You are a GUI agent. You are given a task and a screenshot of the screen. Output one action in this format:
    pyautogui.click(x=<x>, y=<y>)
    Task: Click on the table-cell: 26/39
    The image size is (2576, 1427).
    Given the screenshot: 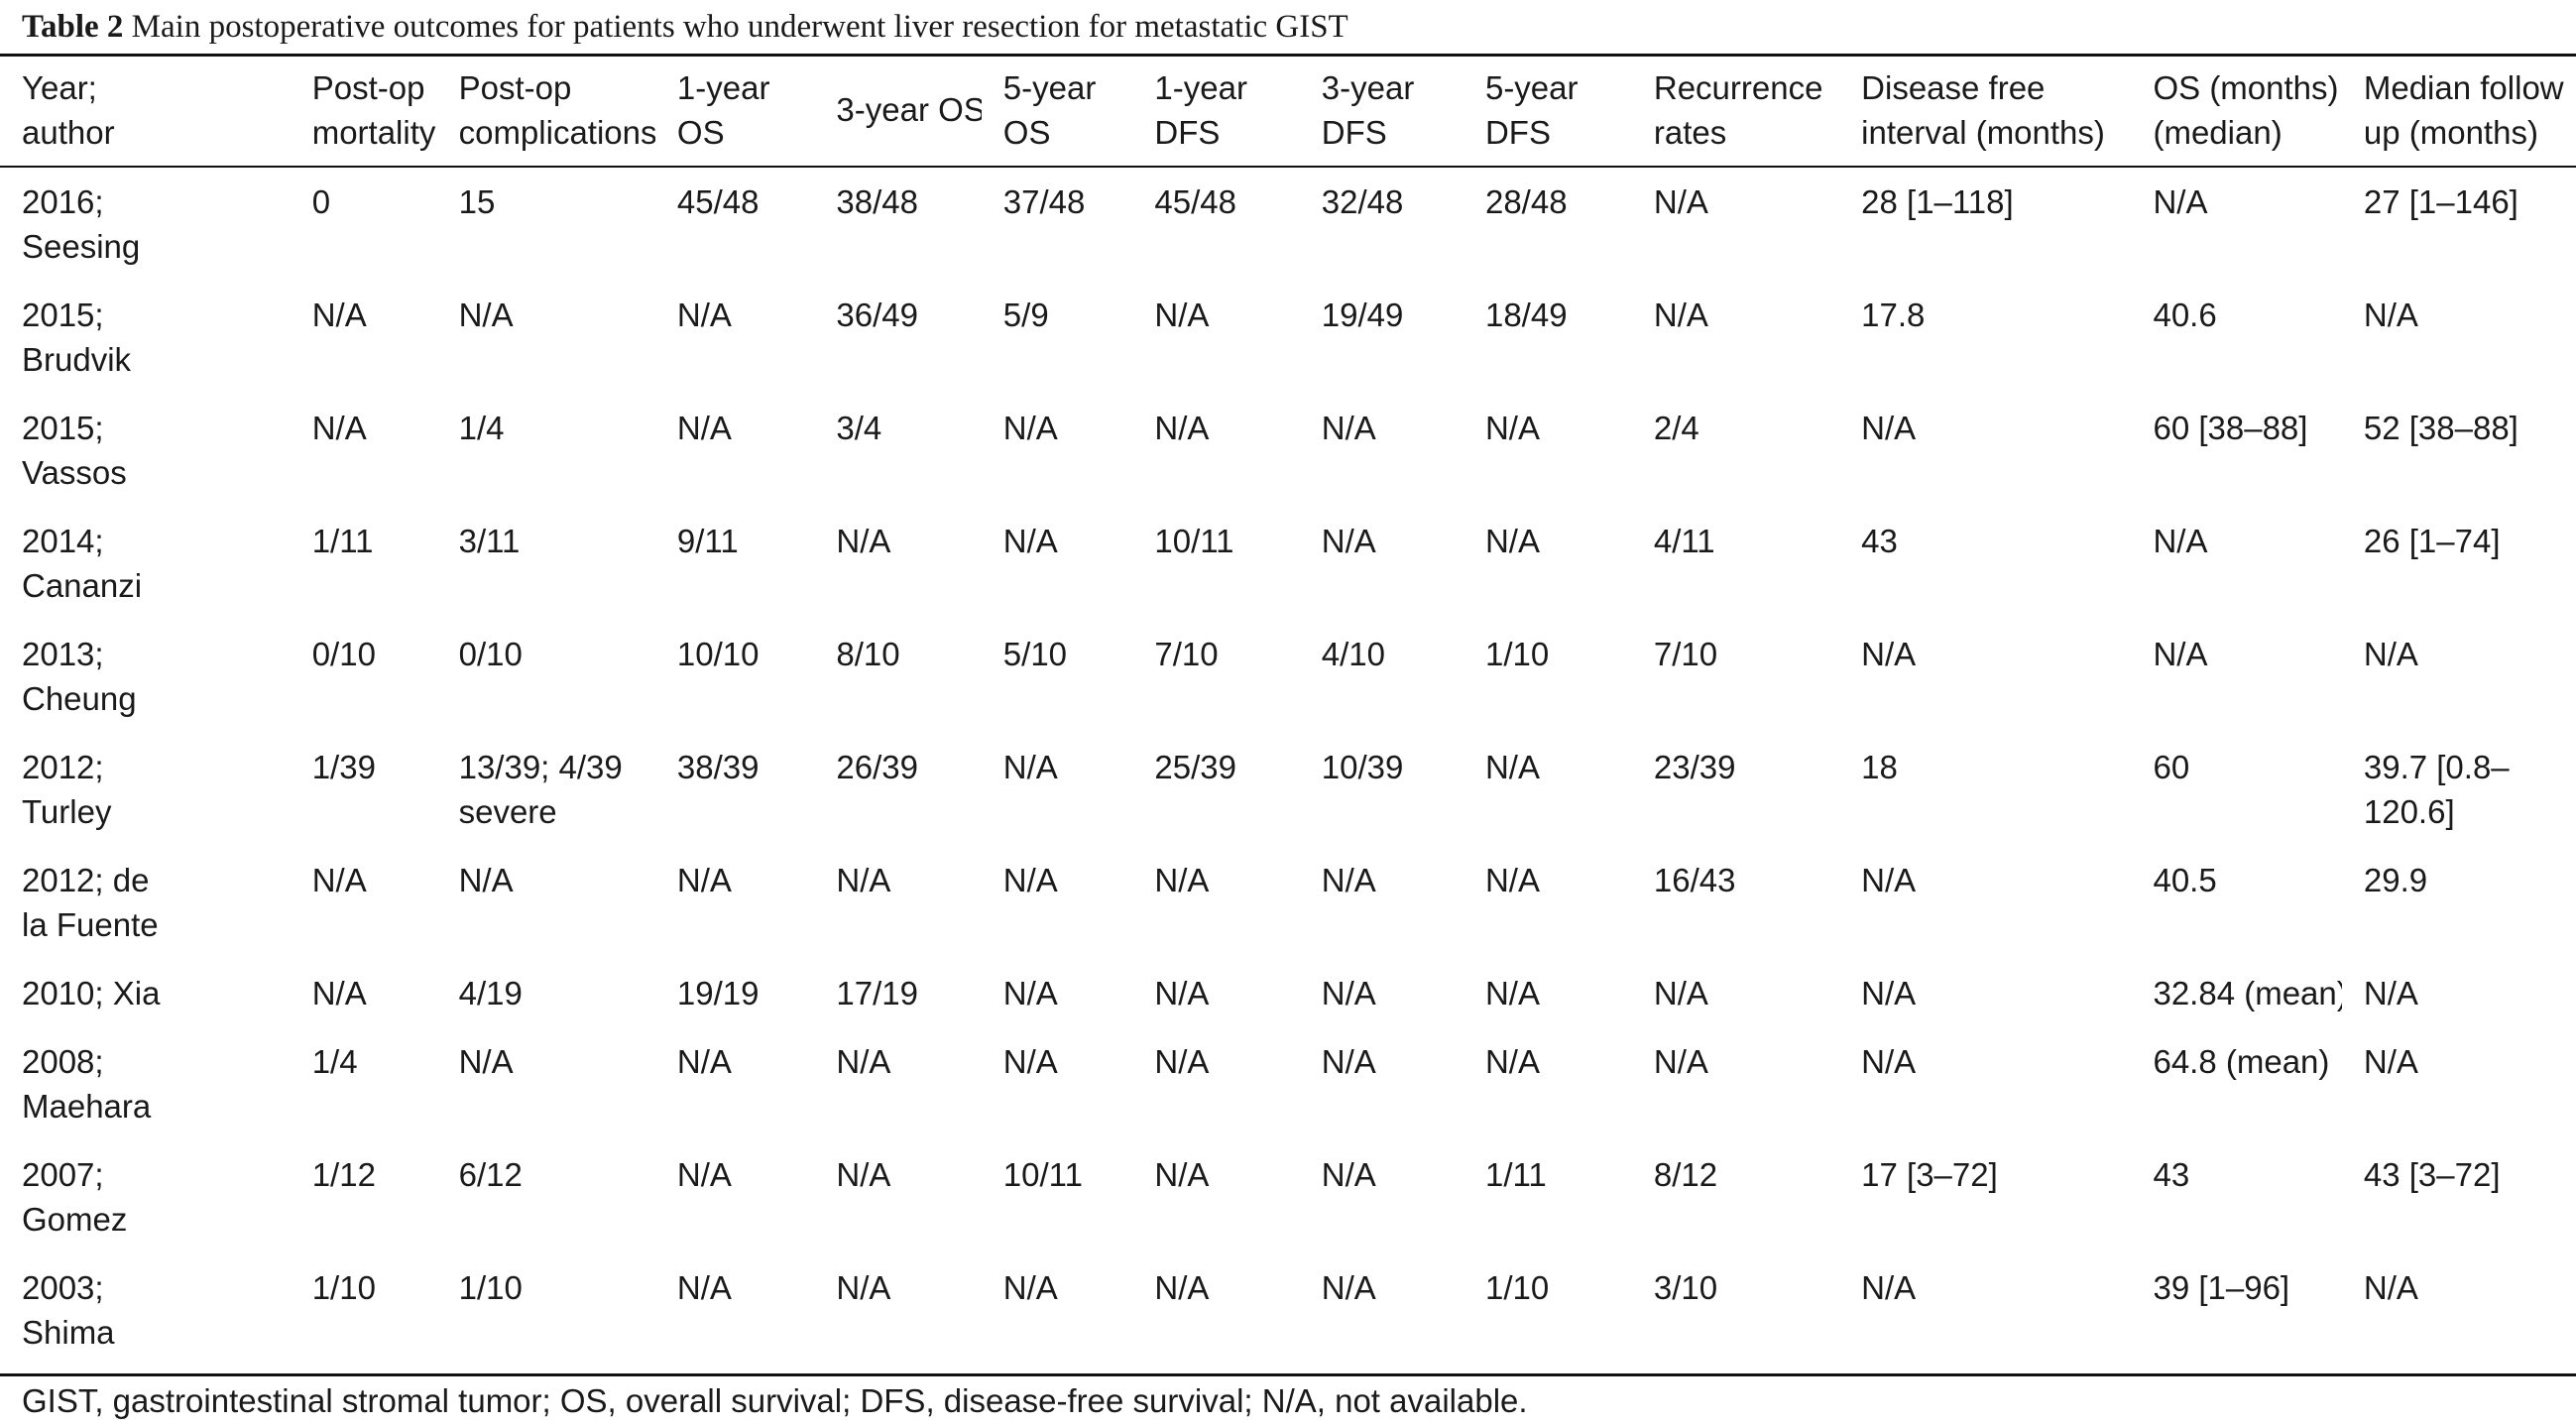 What is the action you would take?
    pyautogui.click(x=898, y=787)
    